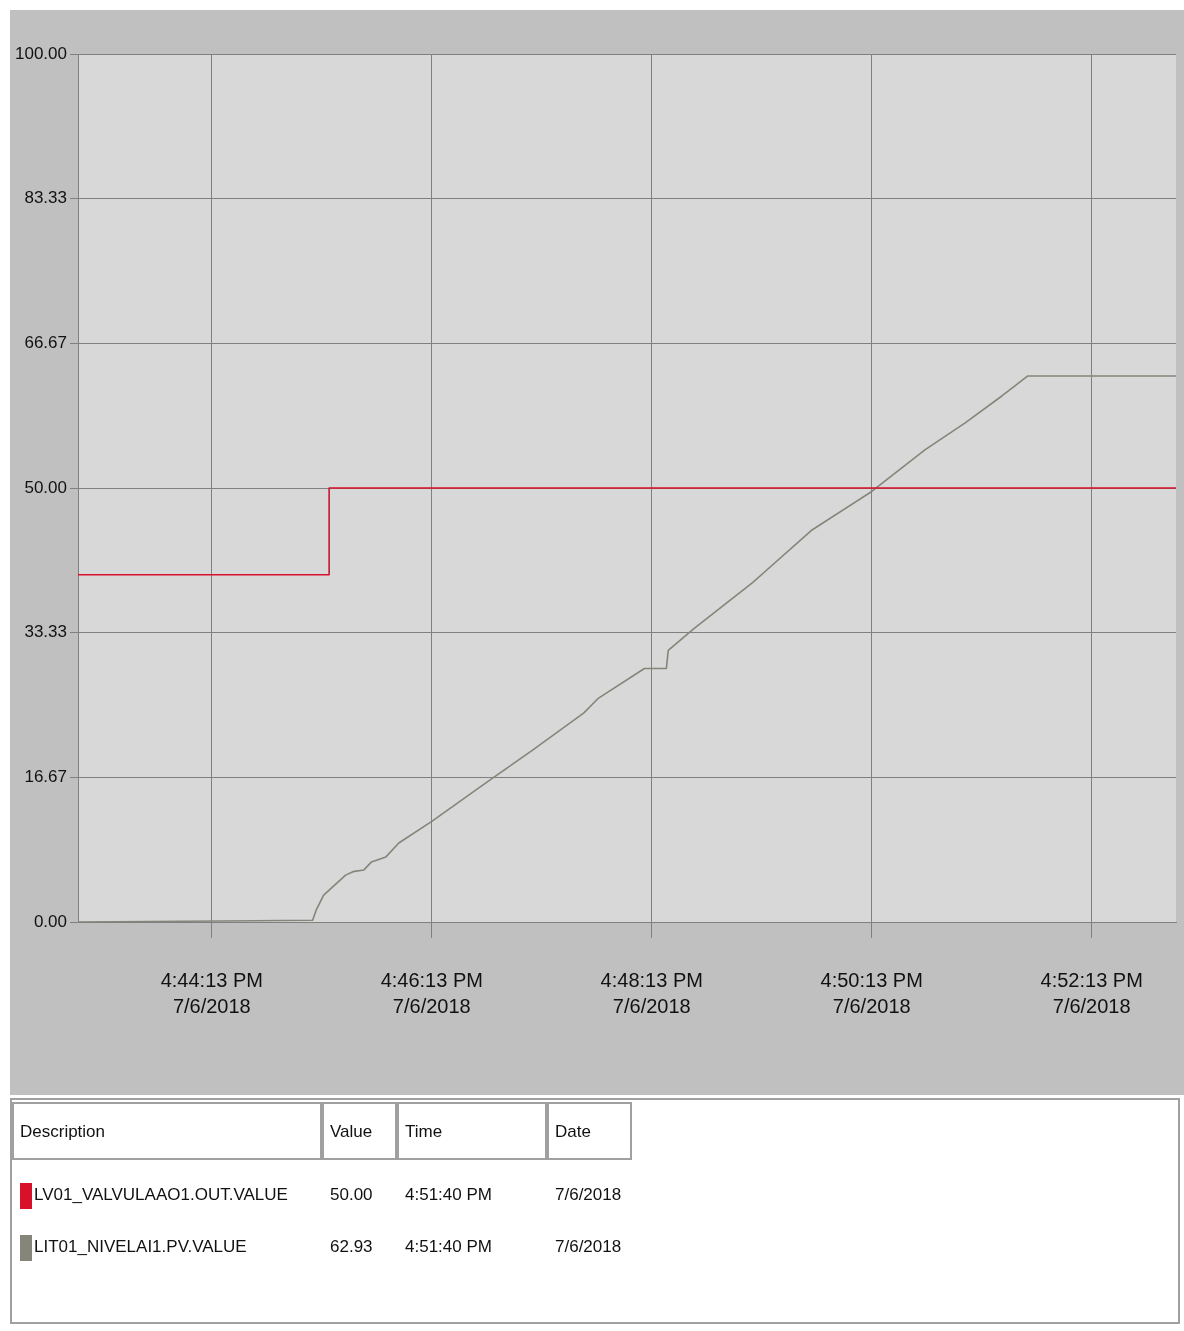 This screenshot has width=1184, height=1331. Describe the element at coordinates (211, 992) in the screenshot. I see `x-tick-label: 4:44:13 PM 7/6/2018` at that location.